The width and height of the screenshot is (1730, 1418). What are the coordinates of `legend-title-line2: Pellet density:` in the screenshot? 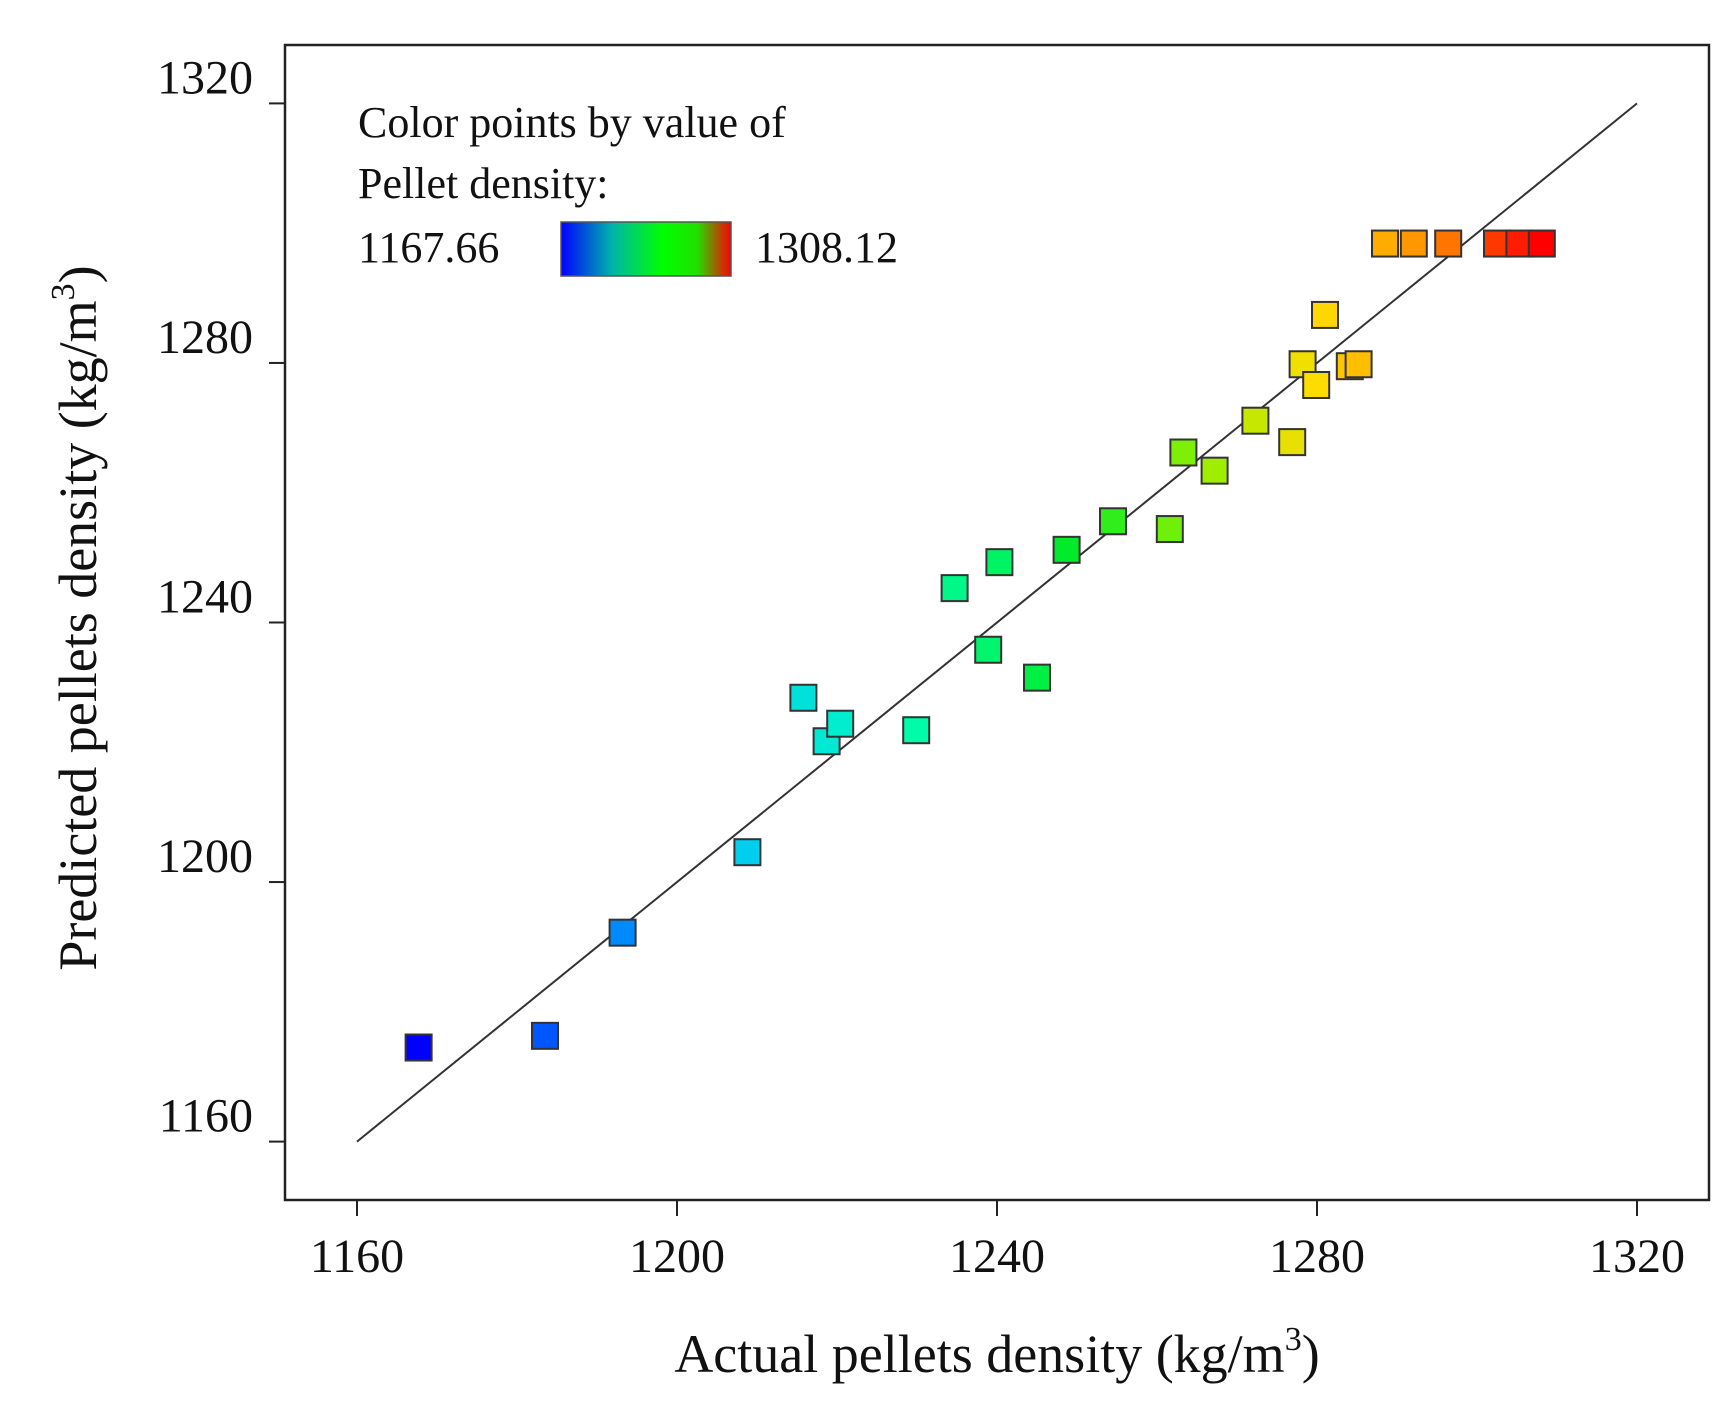 It's located at (483, 183).